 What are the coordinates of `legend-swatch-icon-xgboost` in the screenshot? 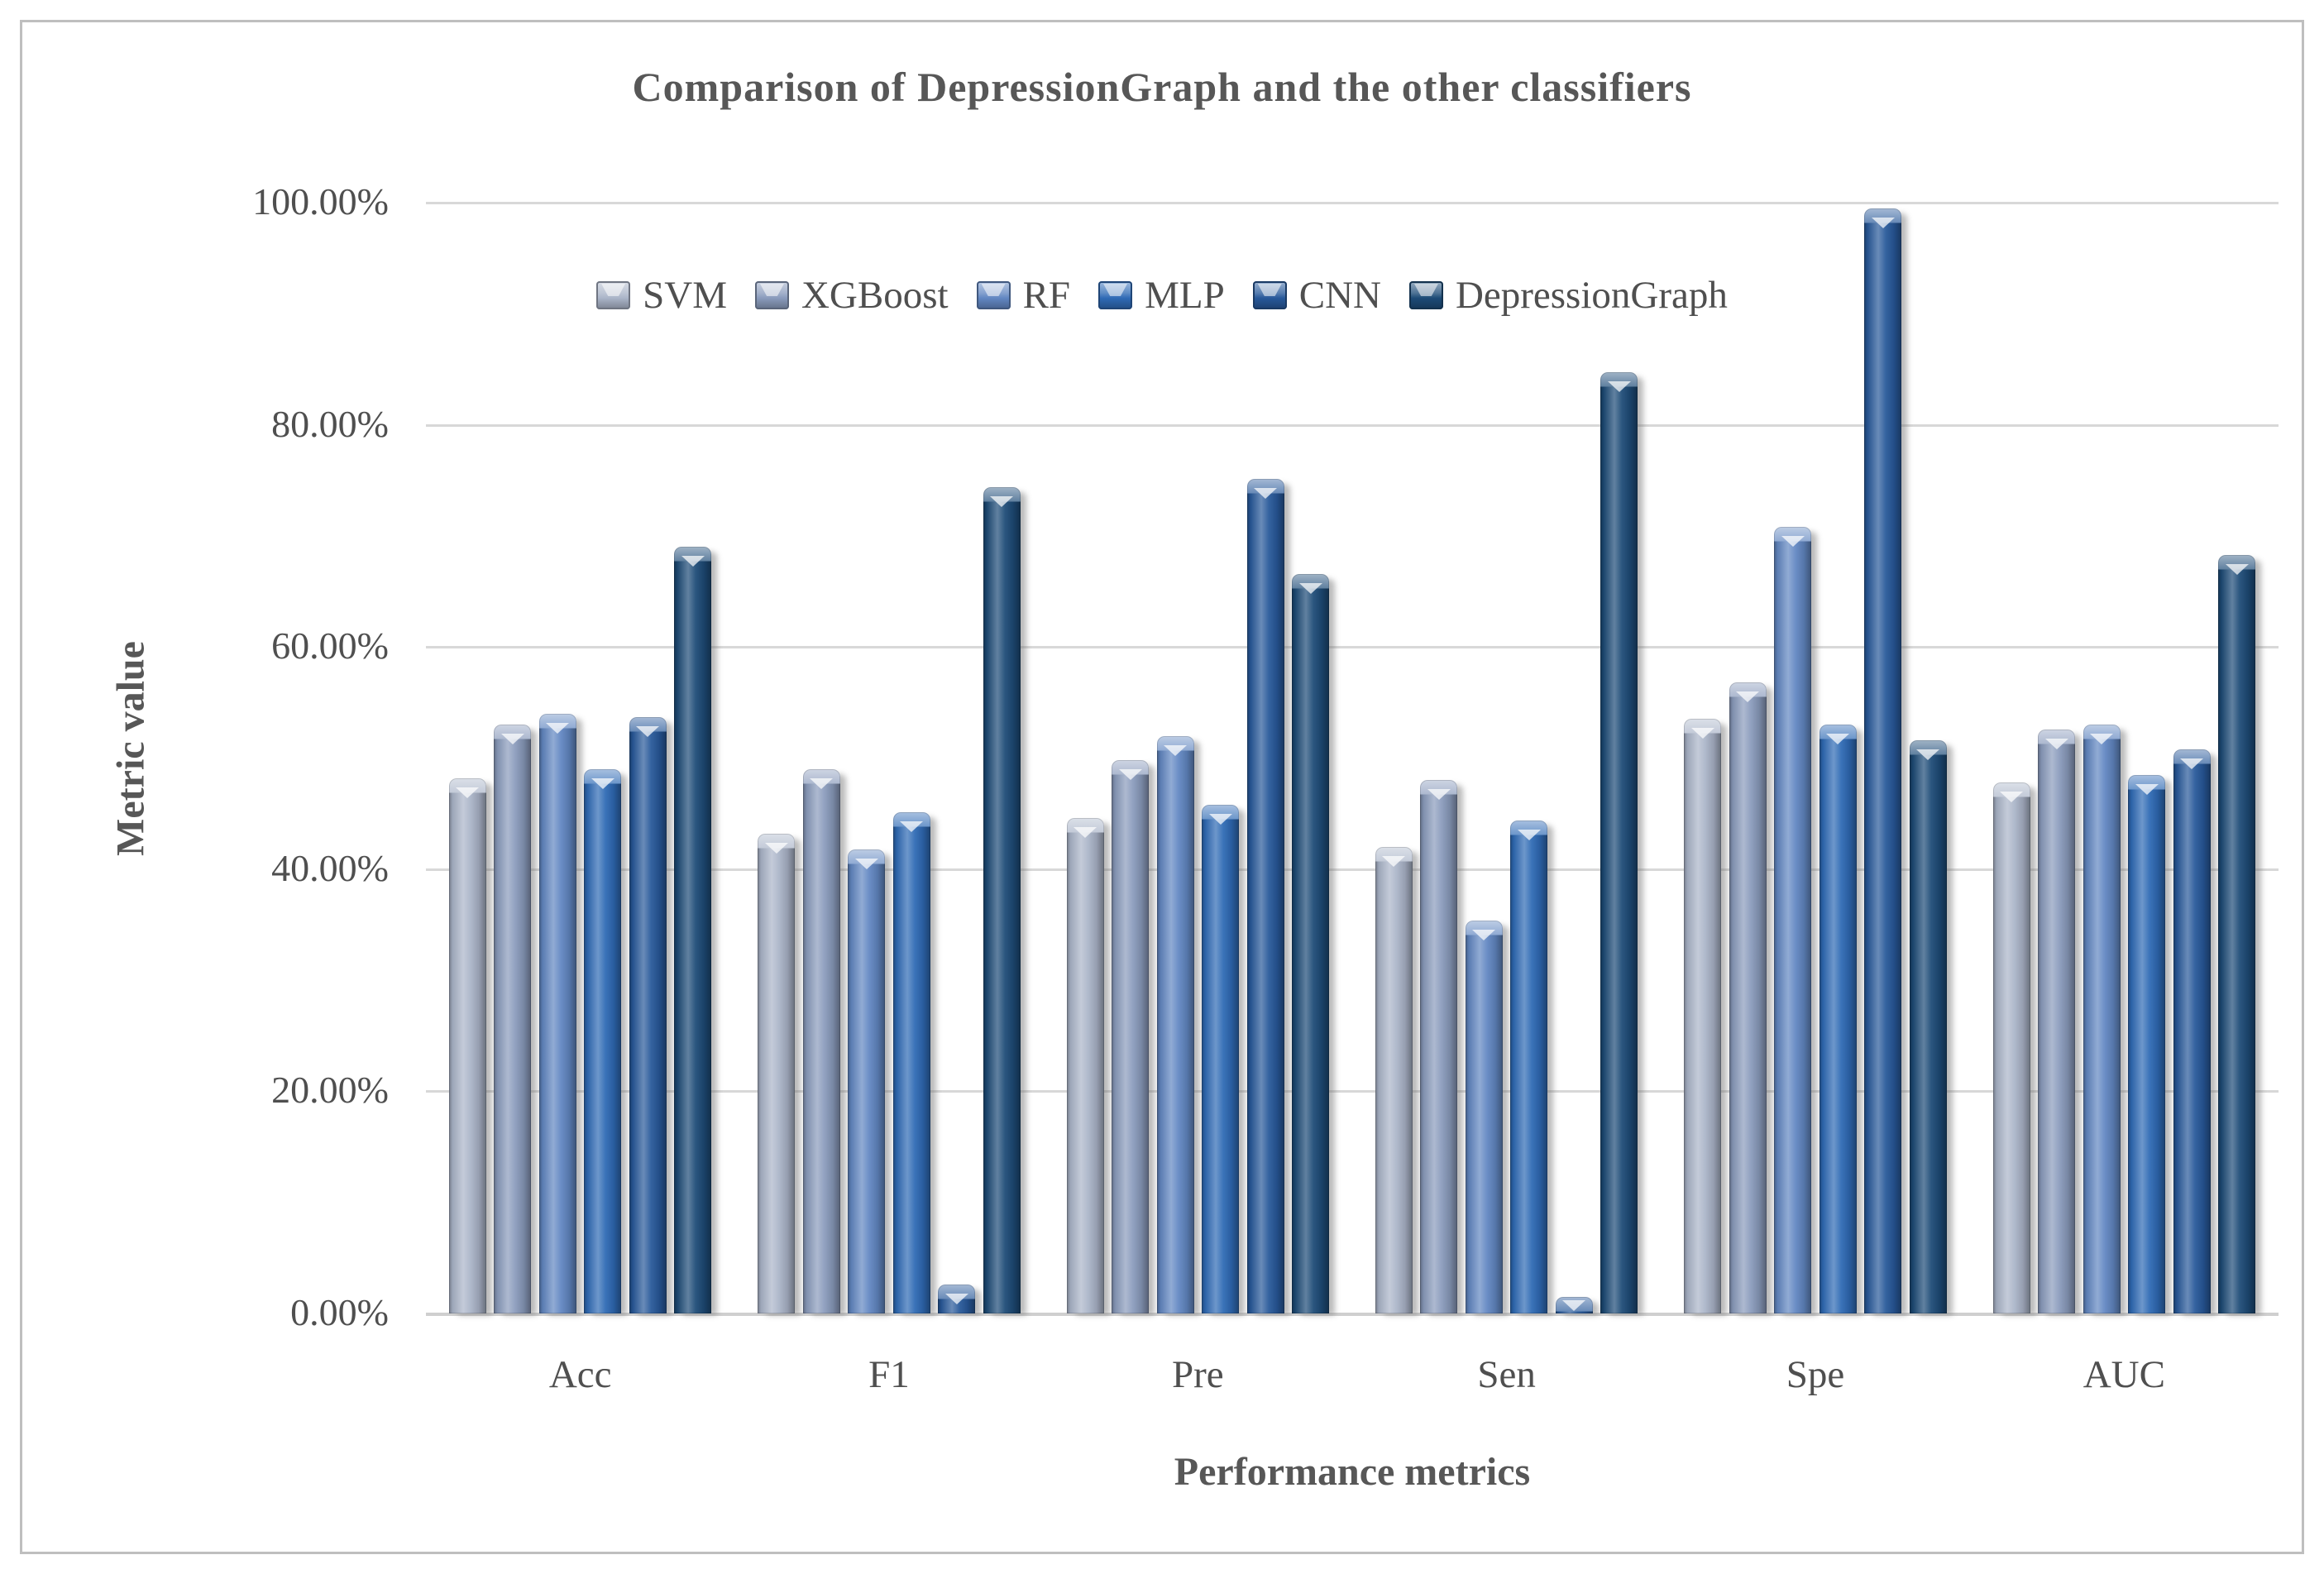 It's located at (772, 295).